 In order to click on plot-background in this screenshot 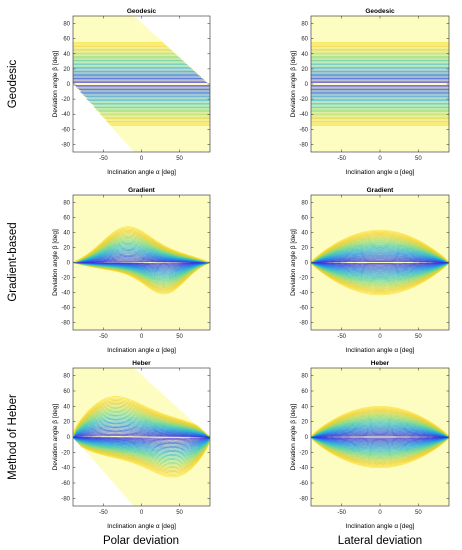, I will do `click(380, 84)`.